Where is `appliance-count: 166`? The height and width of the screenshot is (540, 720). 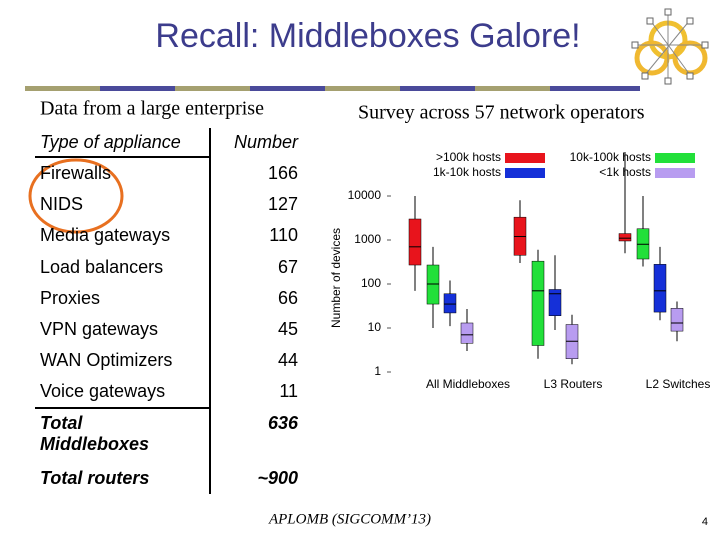
appliance-count: 166 is located at coordinates (282, 173).